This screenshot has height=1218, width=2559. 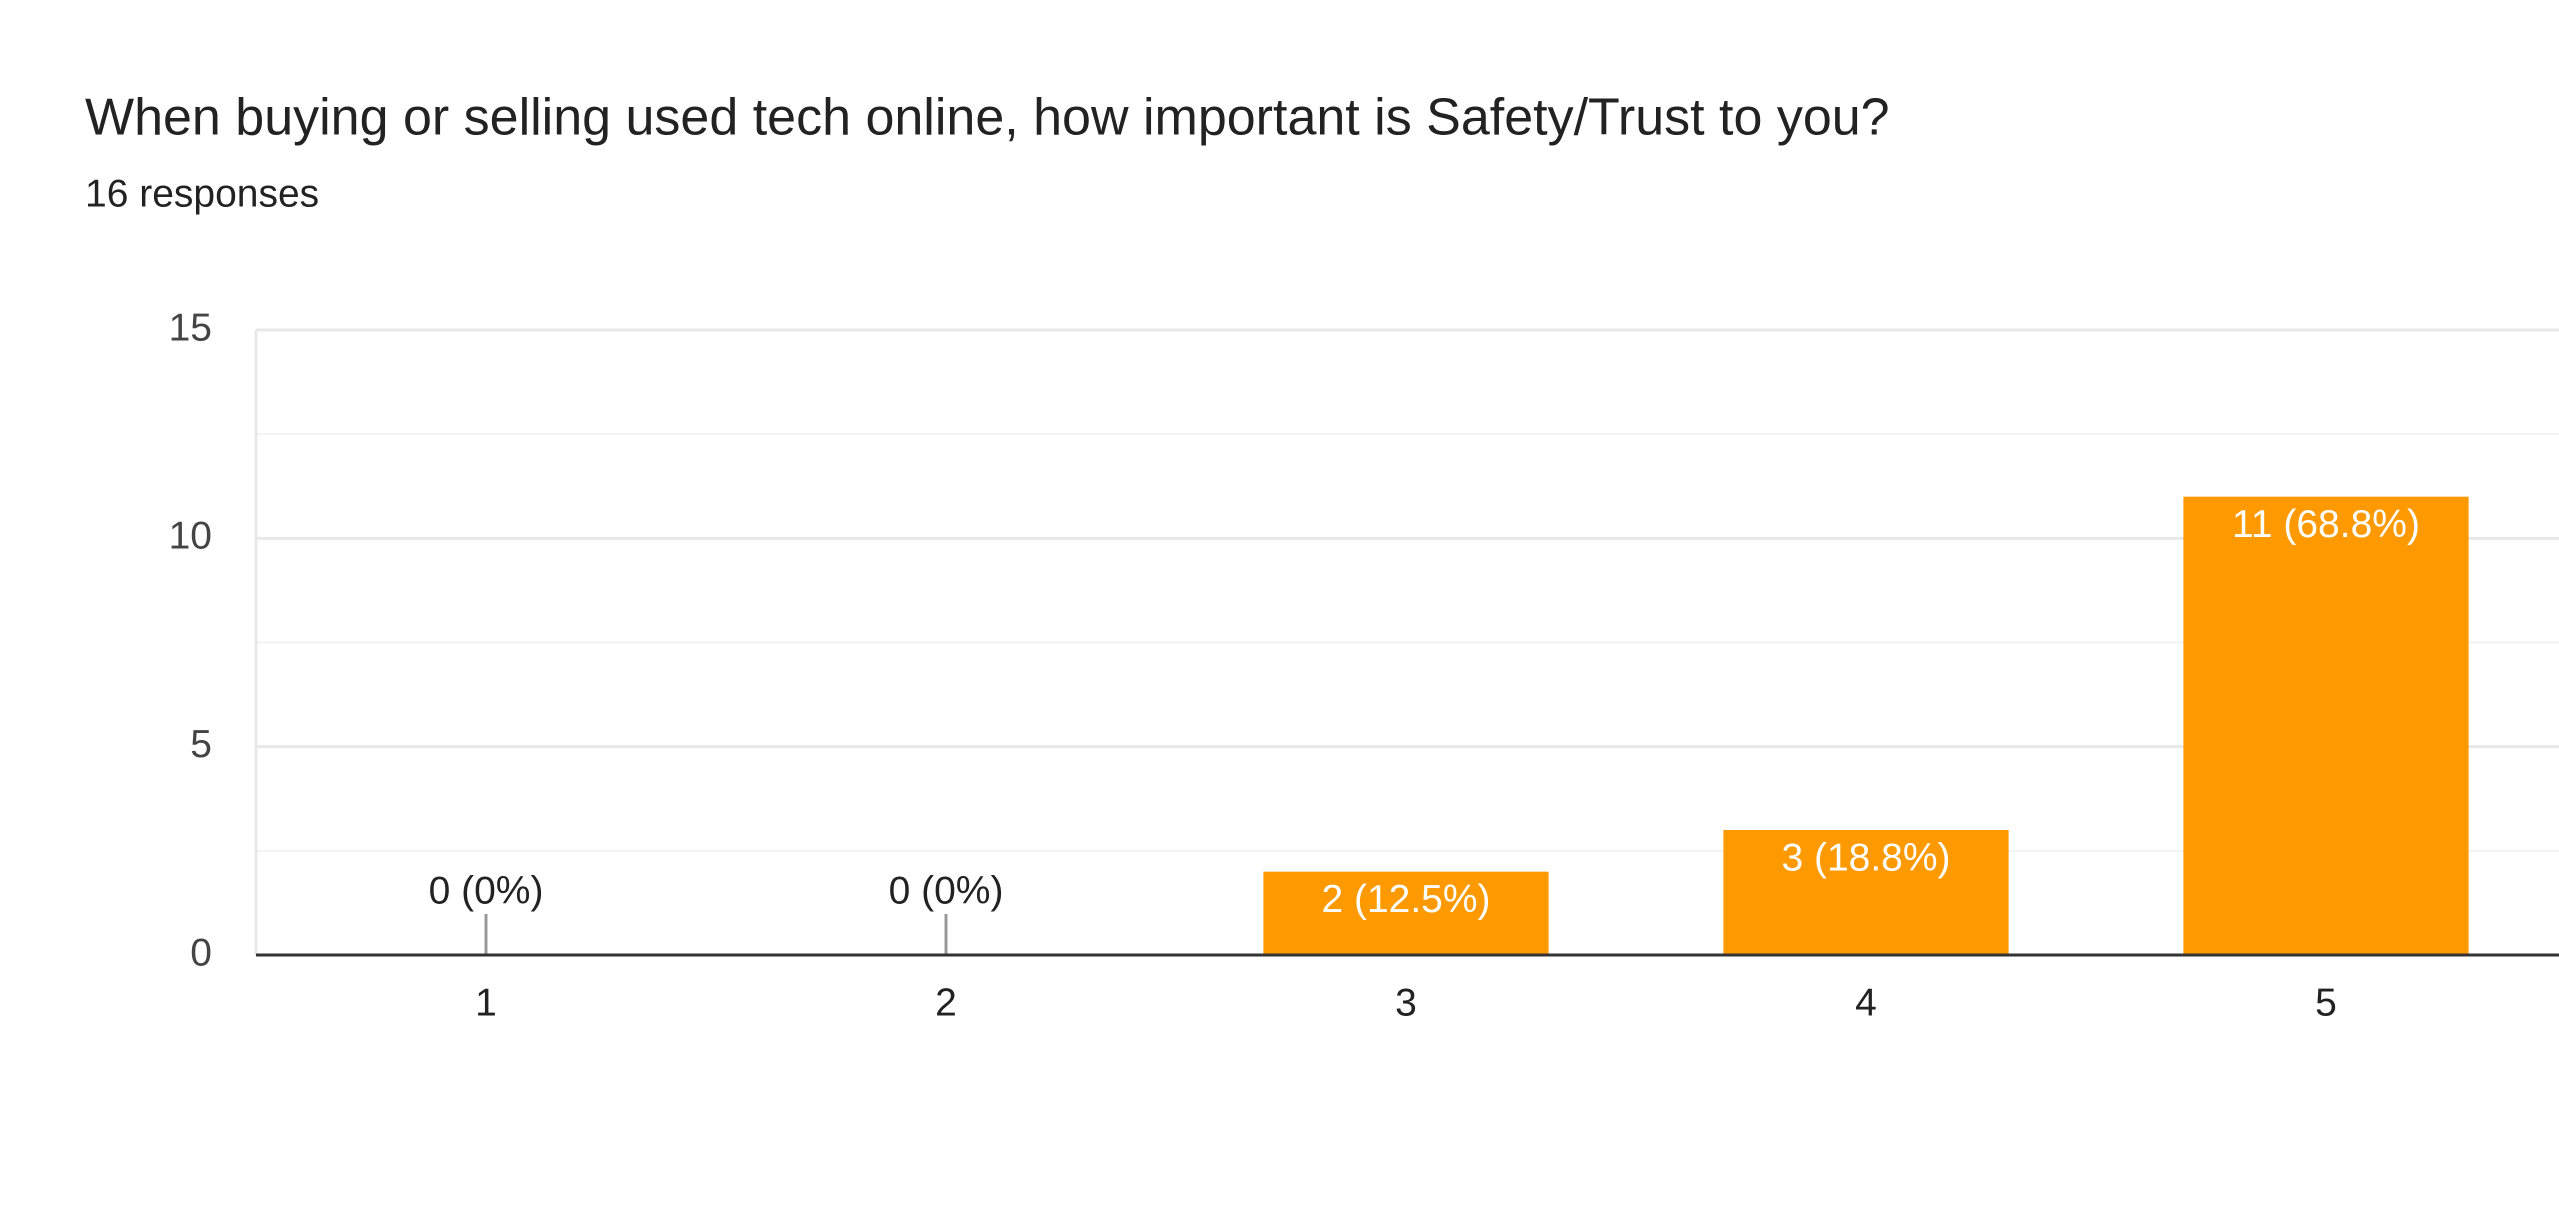 I want to click on x-tick-label: 5, so click(x=2326, y=1002).